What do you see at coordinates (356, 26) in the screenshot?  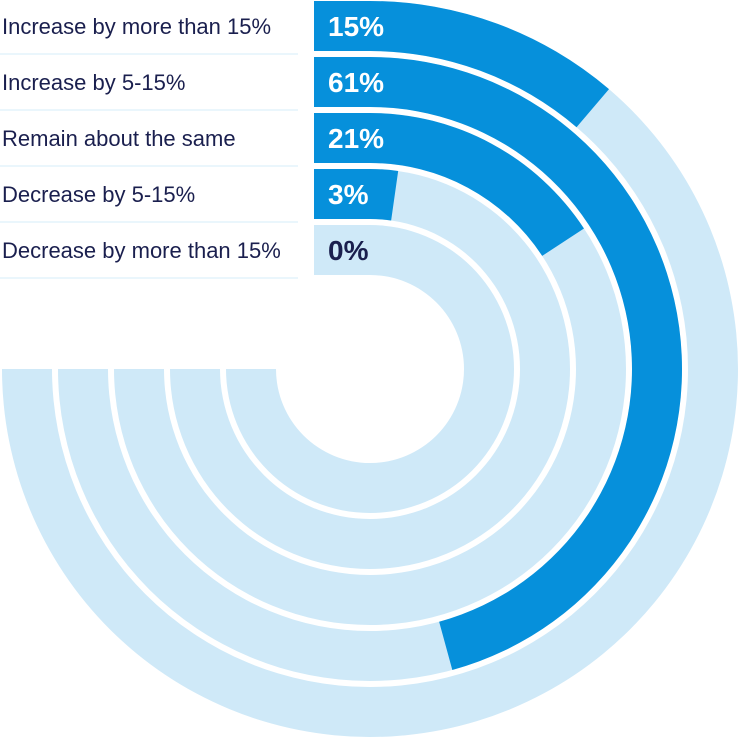 I see `value-label: 15%` at bounding box center [356, 26].